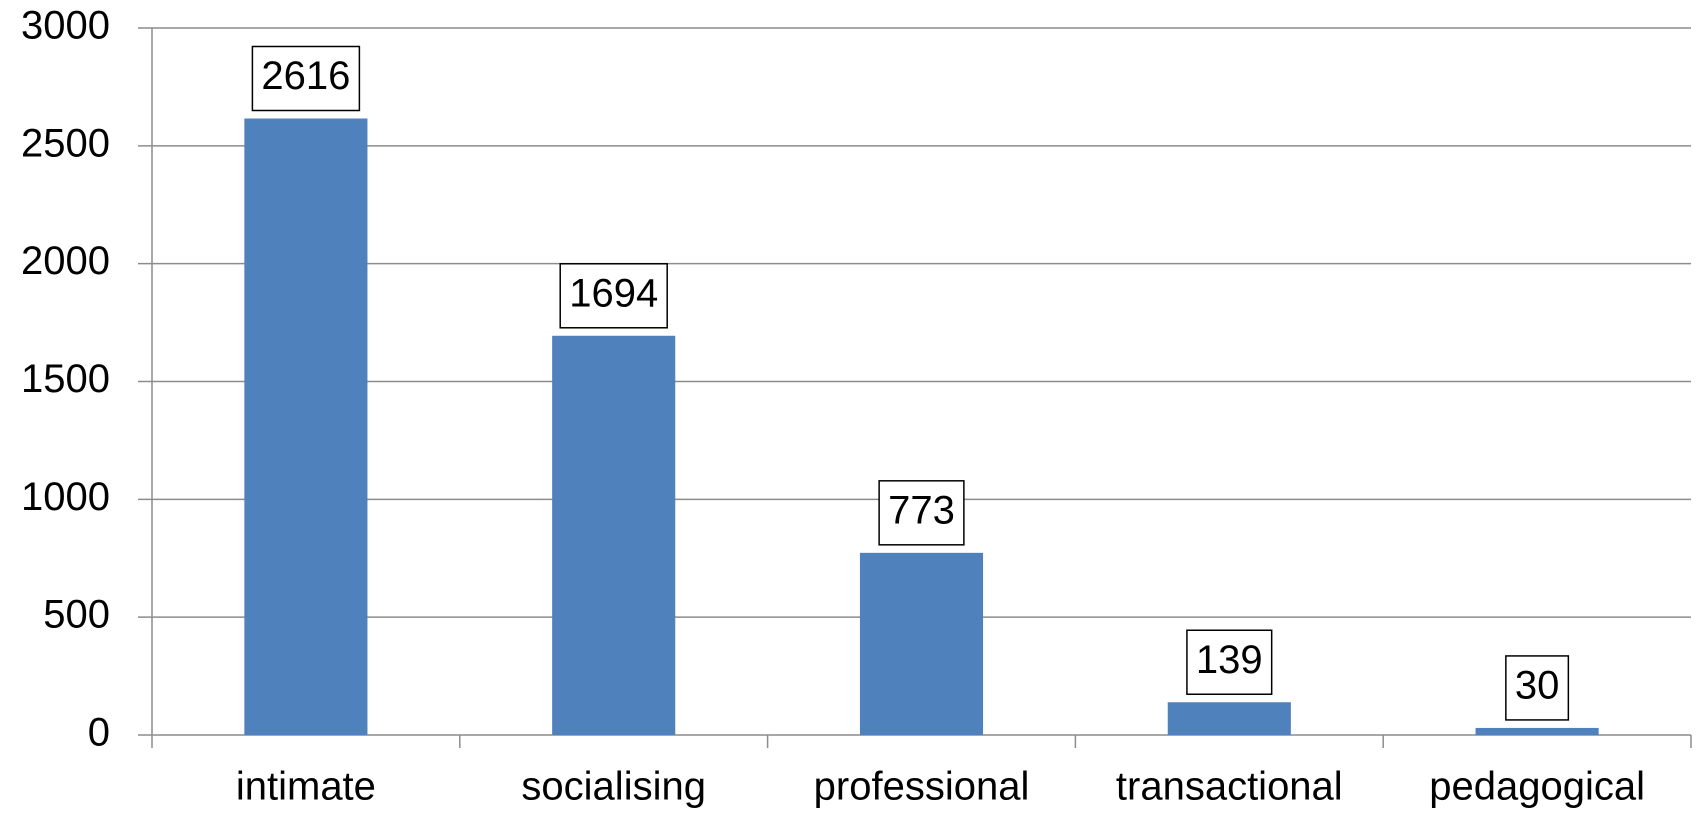  What do you see at coordinates (922, 787) in the screenshot?
I see `x-tick-label: professional` at bounding box center [922, 787].